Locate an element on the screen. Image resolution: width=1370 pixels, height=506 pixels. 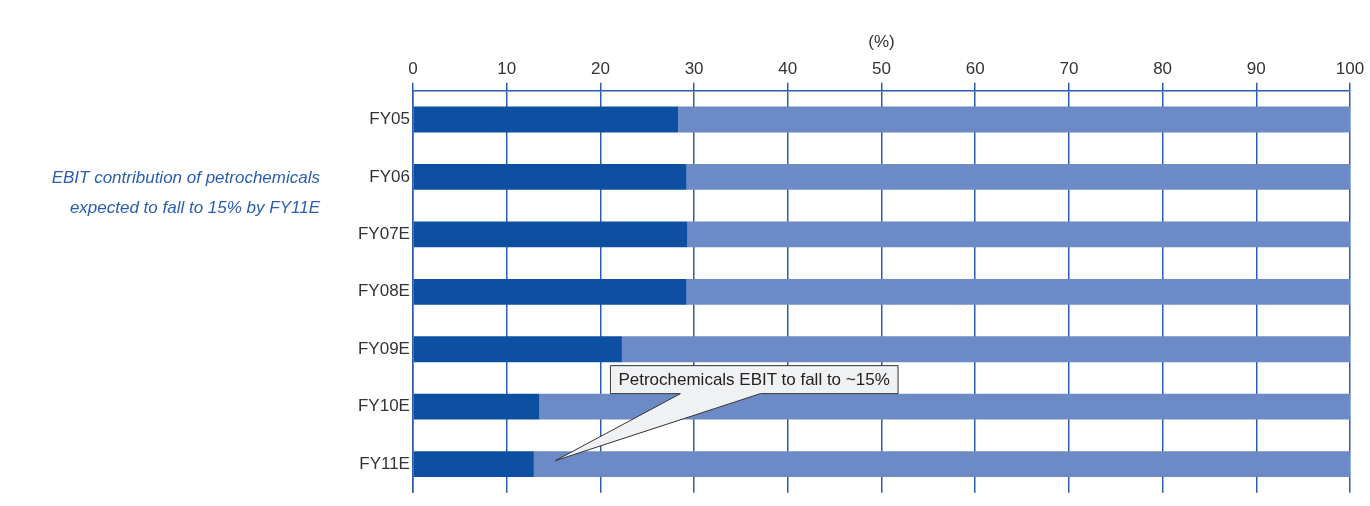
text: EBIT contribution of petrochemicals expected to fall to 15% by FY11E is located at coordinates (186, 192).